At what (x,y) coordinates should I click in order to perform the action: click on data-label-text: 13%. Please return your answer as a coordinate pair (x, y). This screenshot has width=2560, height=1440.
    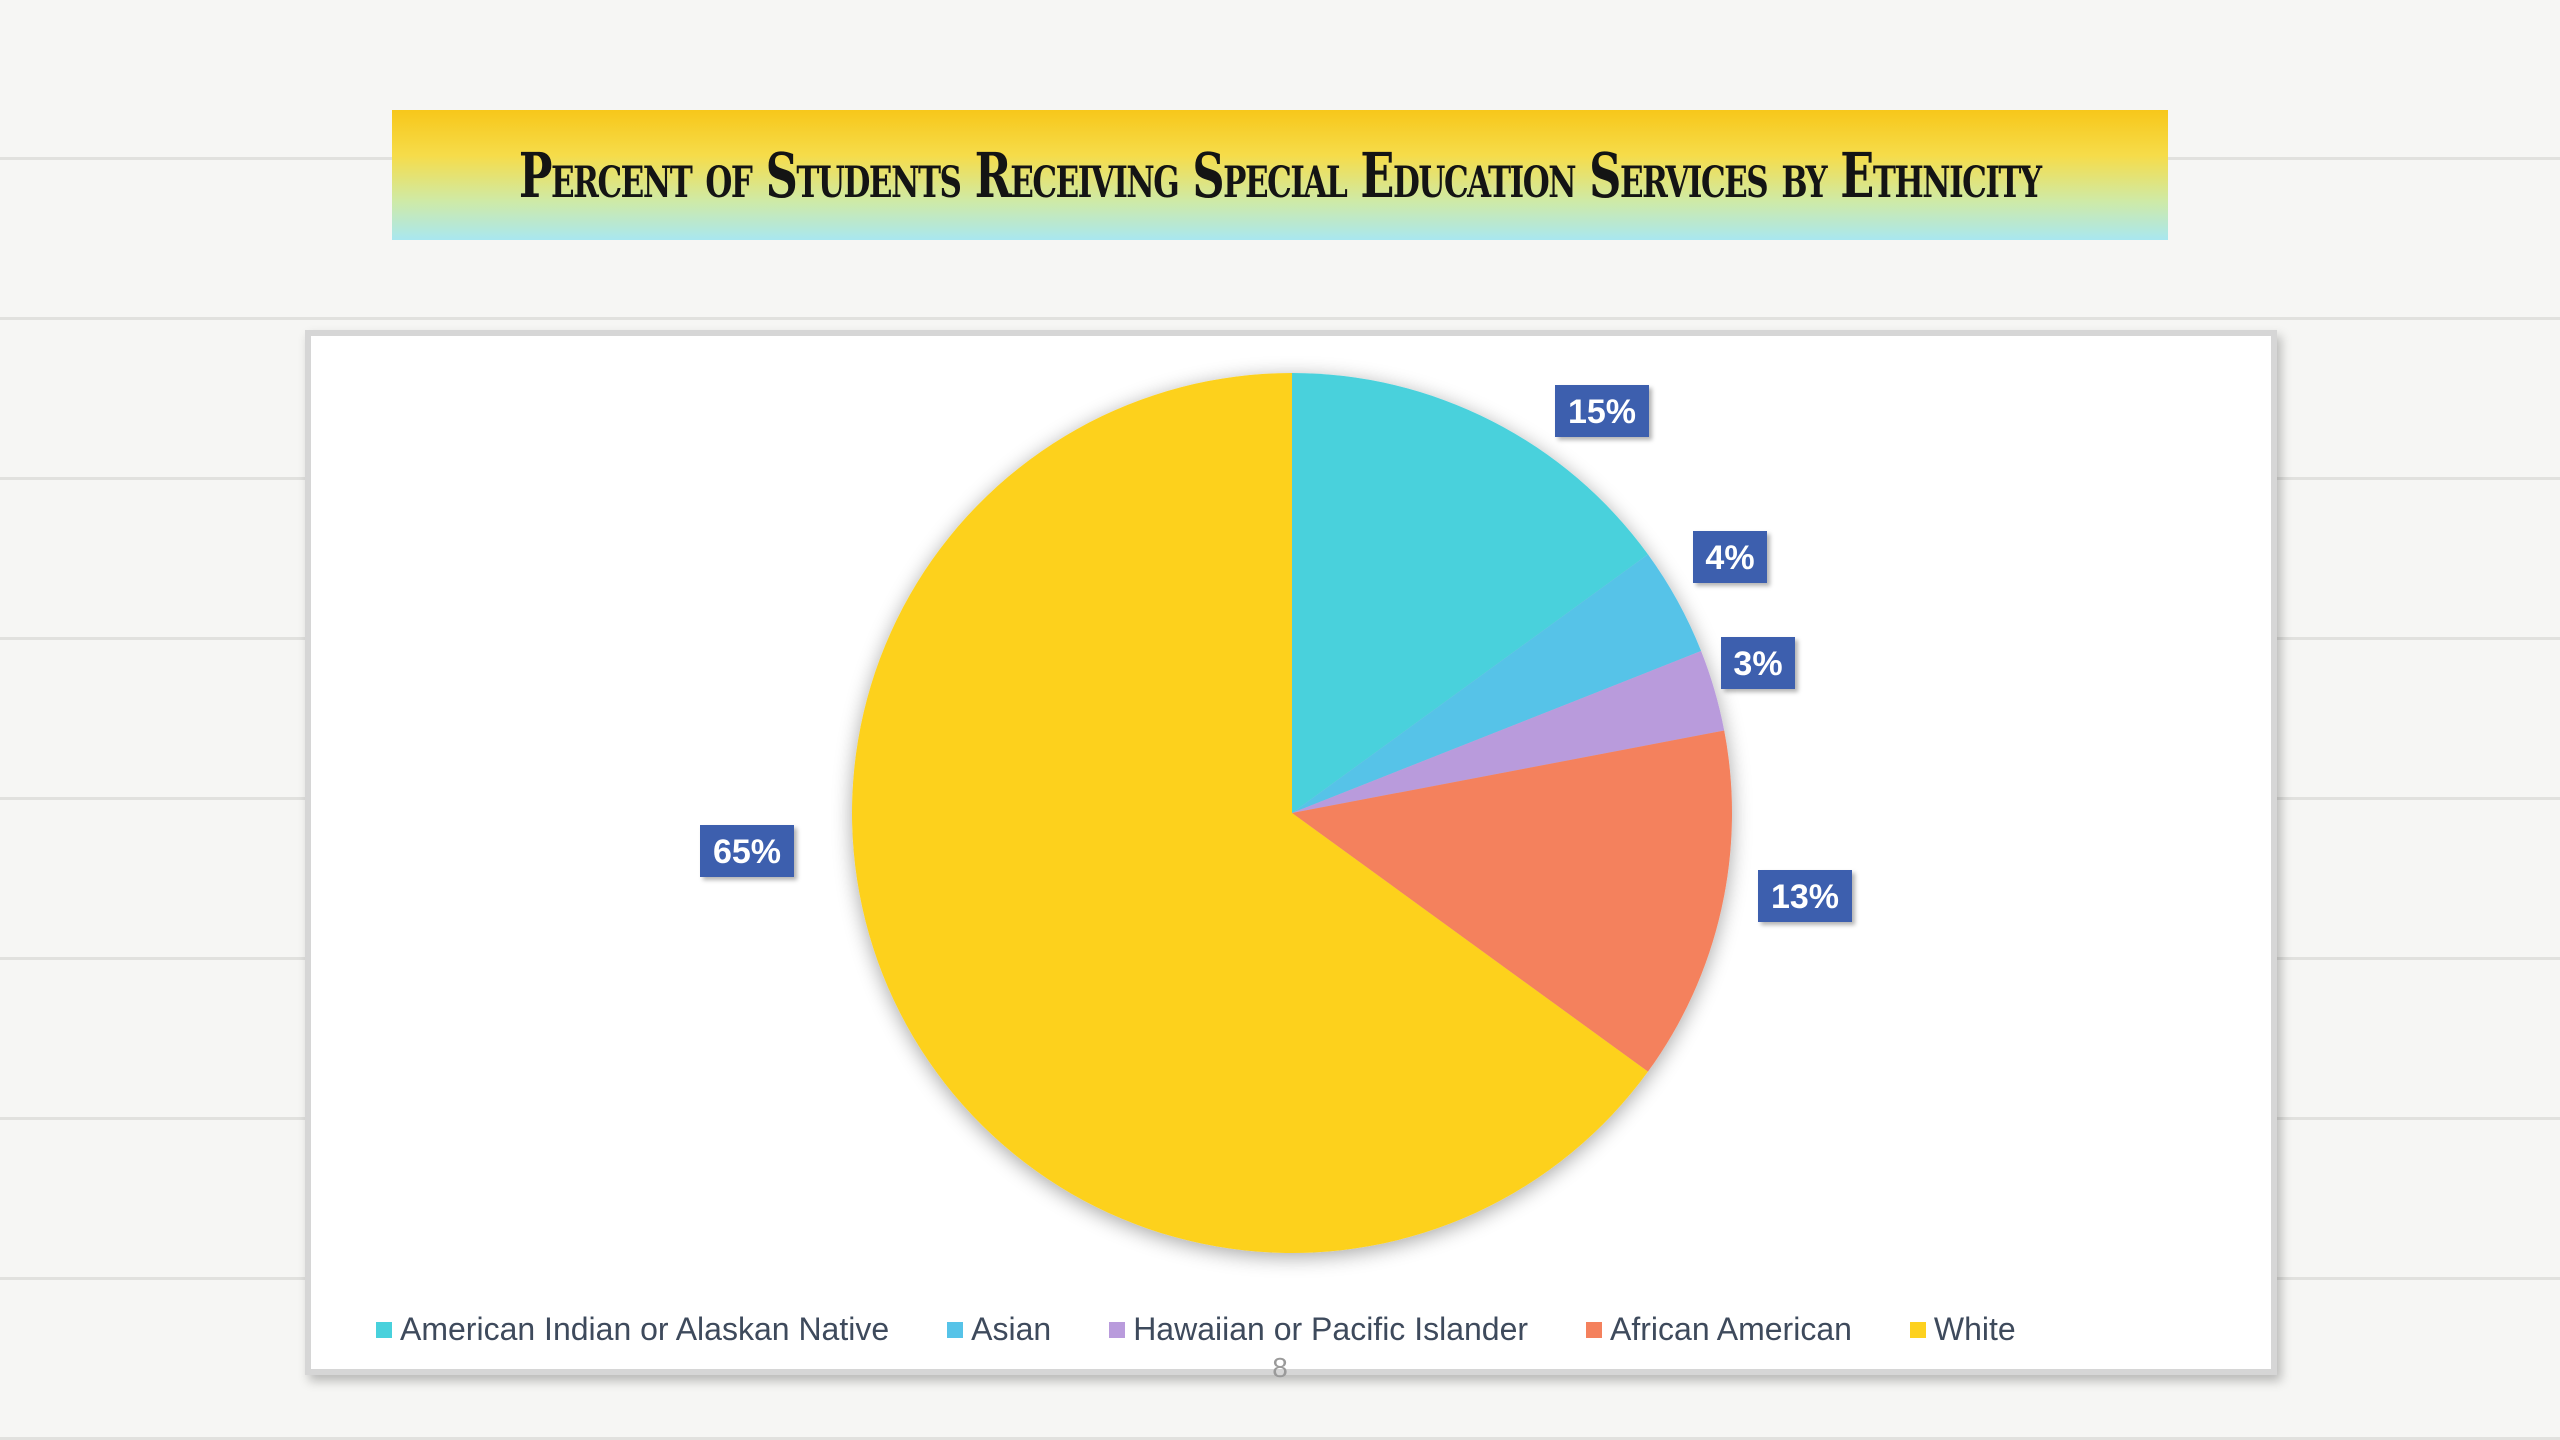
    Looking at the image, I should click on (1805, 897).